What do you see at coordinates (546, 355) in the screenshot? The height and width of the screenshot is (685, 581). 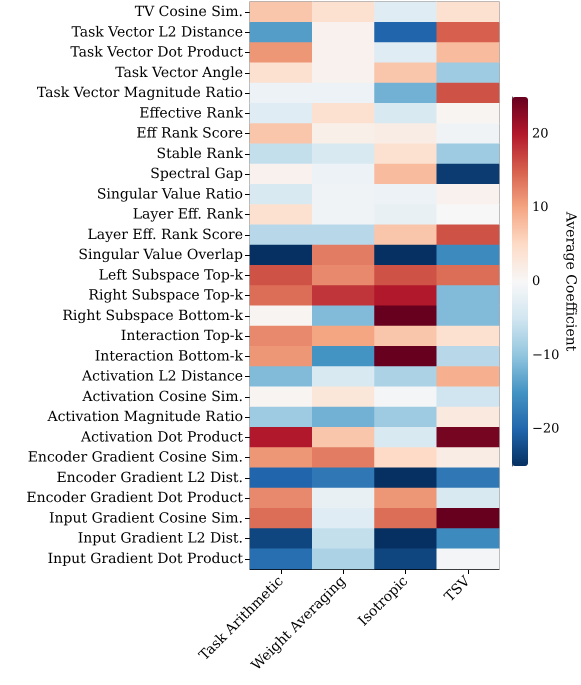 I see `color-bar-label: −10` at bounding box center [546, 355].